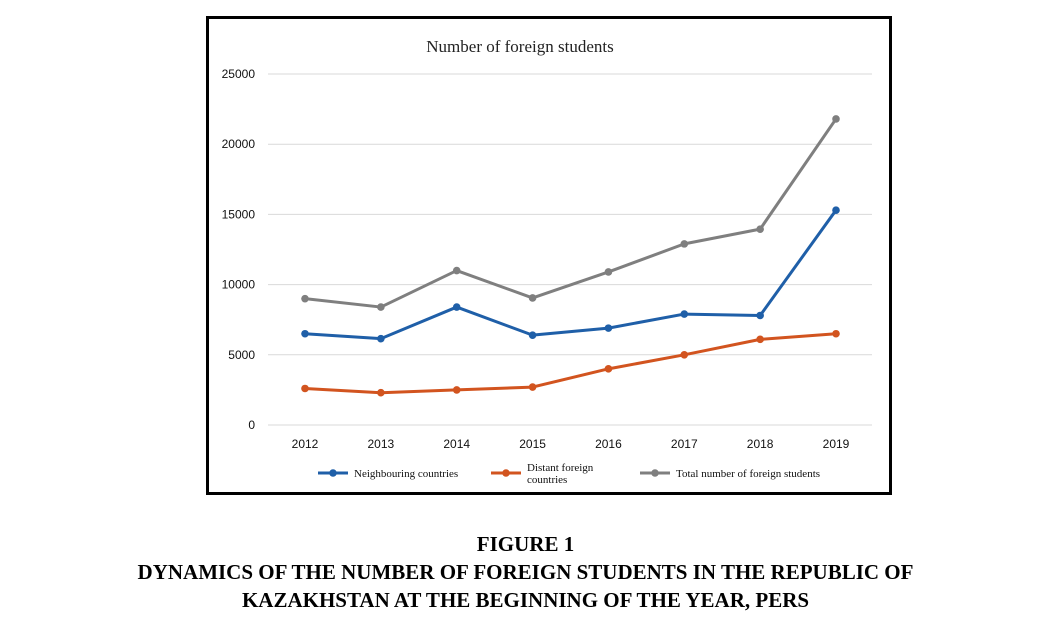  What do you see at coordinates (760, 444) in the screenshot?
I see `x-tick-label: 2018` at bounding box center [760, 444].